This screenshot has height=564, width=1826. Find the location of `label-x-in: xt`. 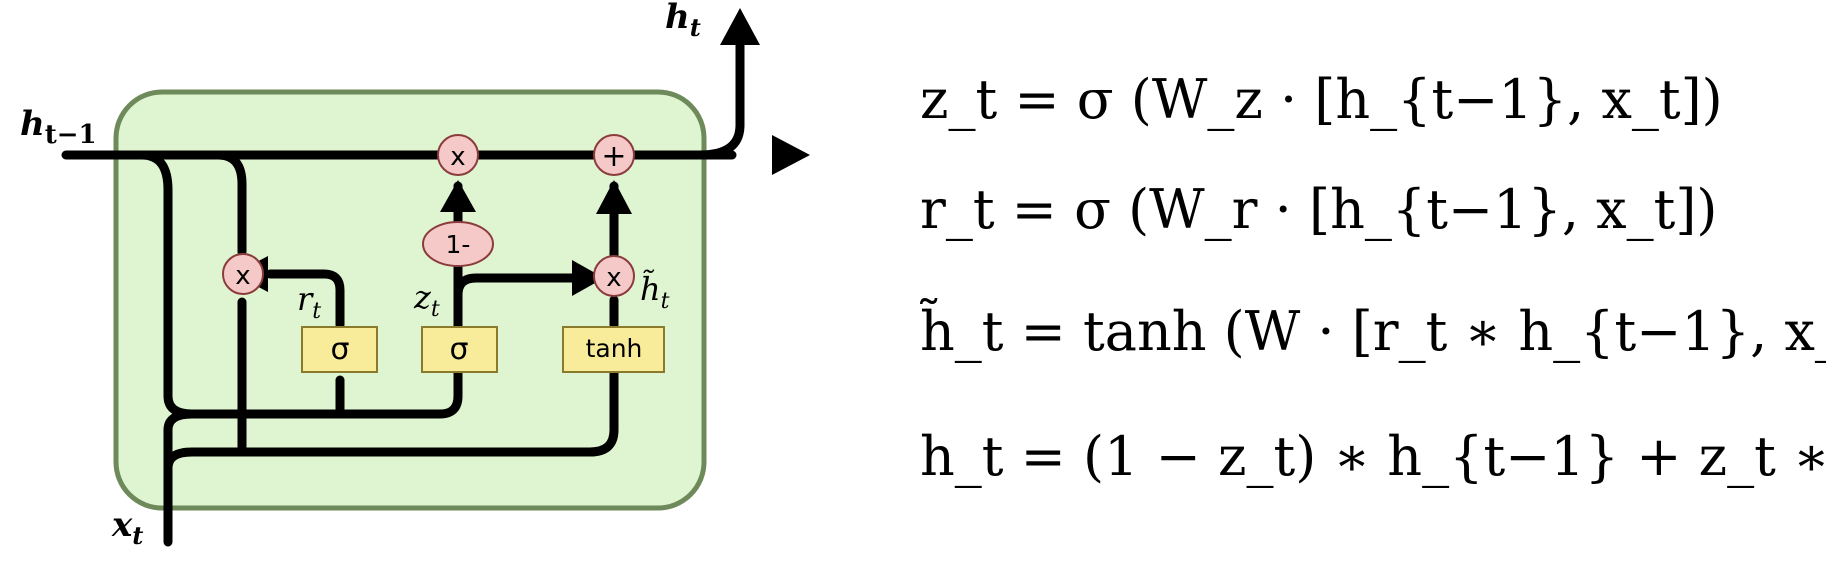

label-x-in: xt is located at coordinates (127, 527).